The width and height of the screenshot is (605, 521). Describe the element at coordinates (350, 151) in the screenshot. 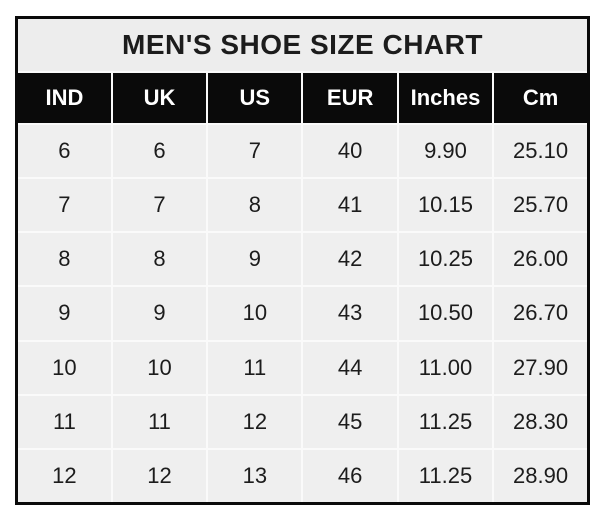

I see `table-cell: 40` at that location.